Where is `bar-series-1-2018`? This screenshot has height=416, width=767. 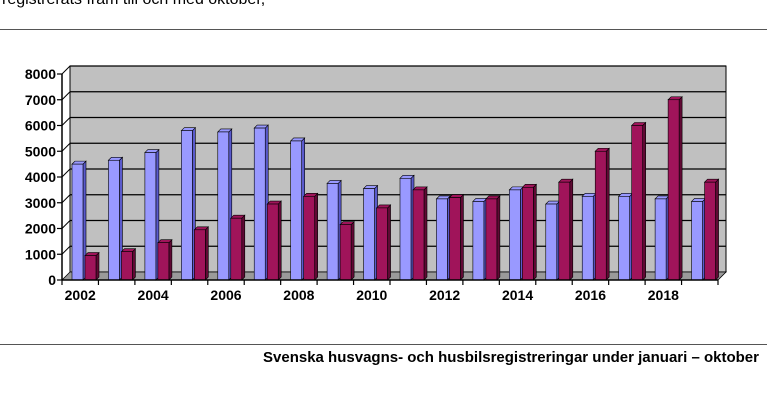
bar-series-1-2018 is located at coordinates (662, 238).